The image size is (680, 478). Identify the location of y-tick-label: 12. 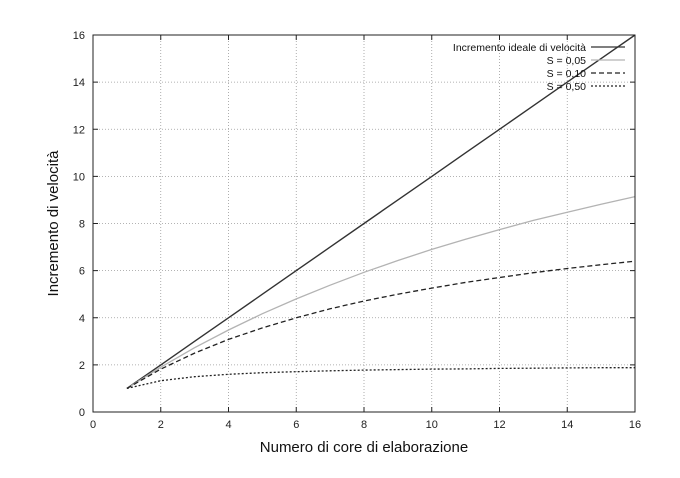
(79, 130).